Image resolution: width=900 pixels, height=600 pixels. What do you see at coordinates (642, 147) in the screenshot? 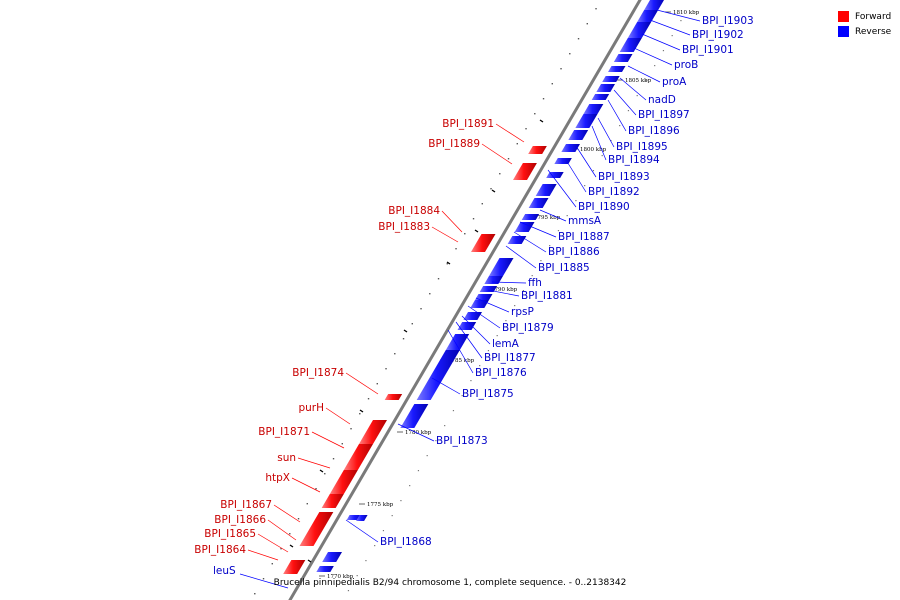
I see `reverse-gene-label: BPI_I1895` at bounding box center [642, 147].